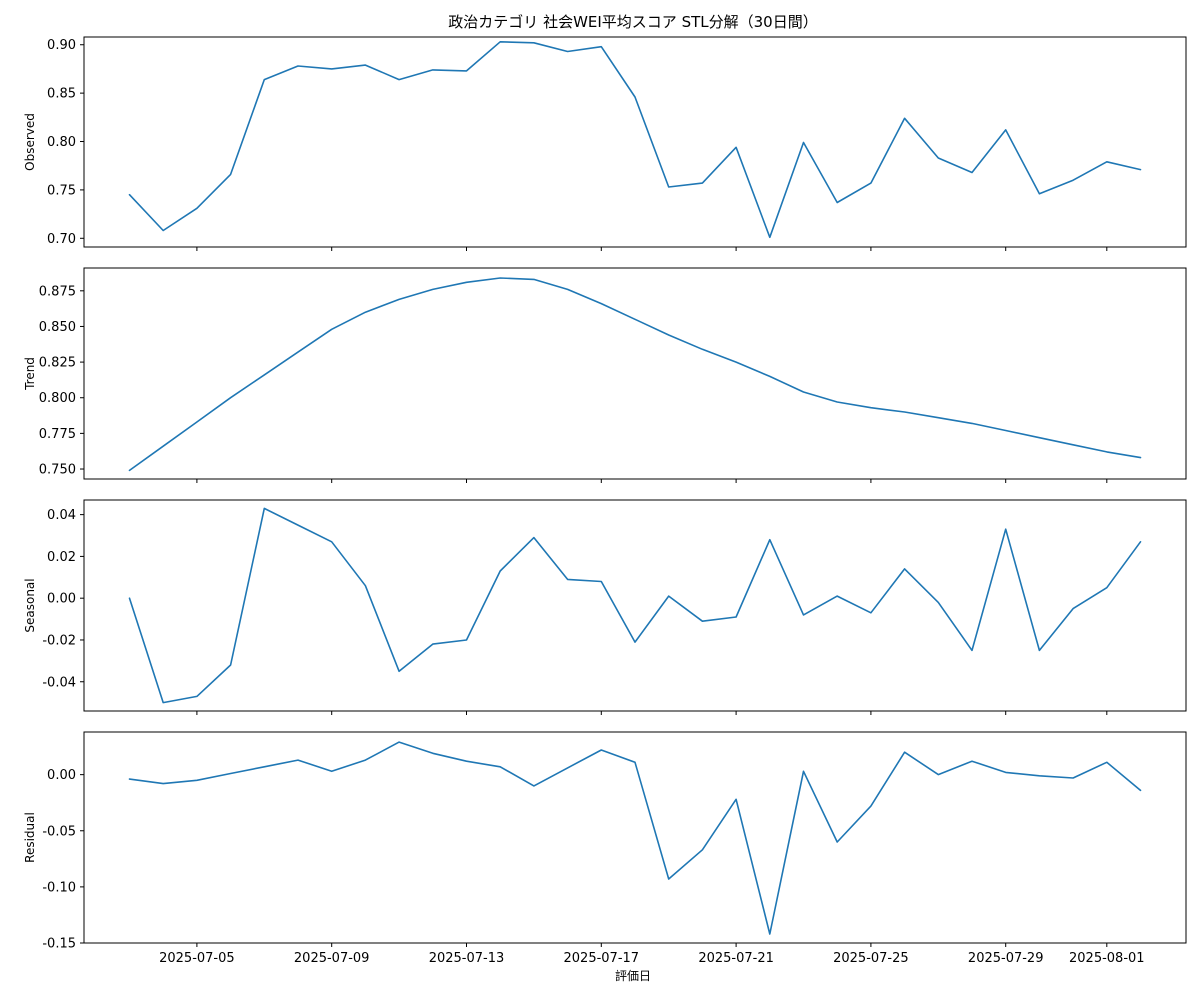 This screenshot has height=1004, width=1200. I want to click on seasonal-y-axis-label: Seasonal, so click(30, 605).